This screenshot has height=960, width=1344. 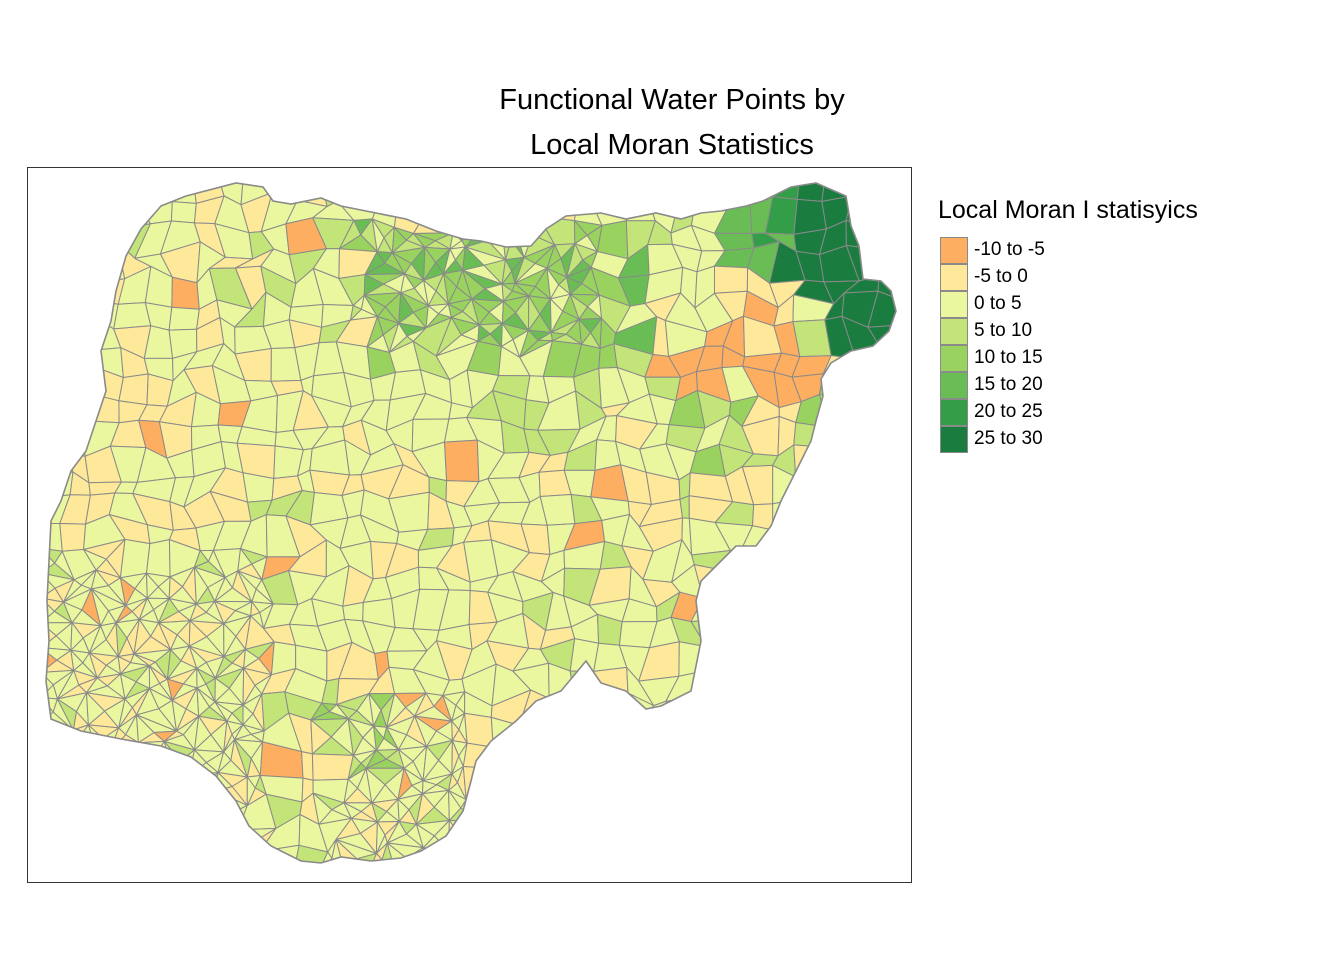 What do you see at coordinates (672, 145) in the screenshot?
I see `map-title-line-2: Local Moran Statistics` at bounding box center [672, 145].